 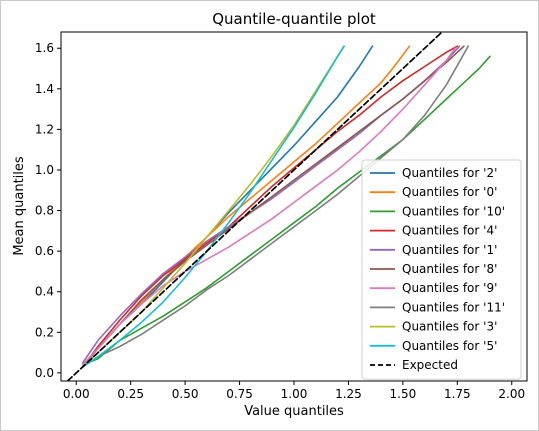 What do you see at coordinates (449, 231) in the screenshot?
I see `legend-label-3: Quantiles for '4'` at bounding box center [449, 231].